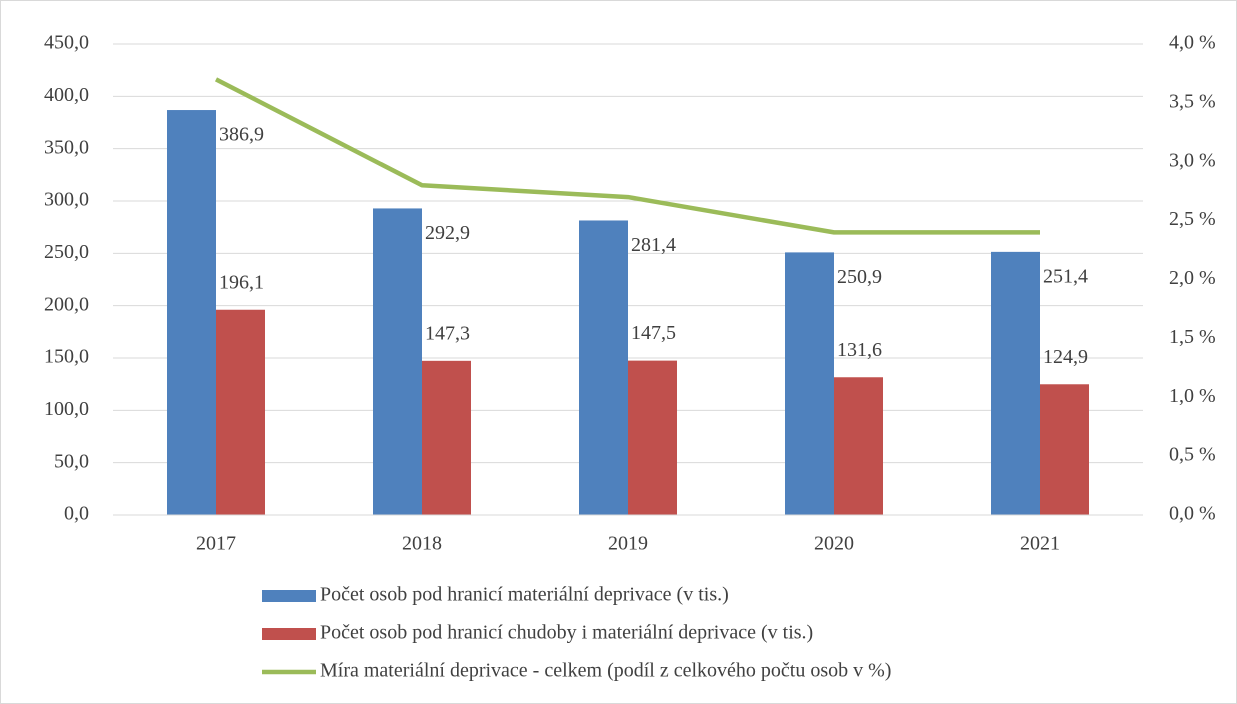 This screenshot has height=704, width=1237. I want to click on x-tick-label: 2019, so click(628, 544).